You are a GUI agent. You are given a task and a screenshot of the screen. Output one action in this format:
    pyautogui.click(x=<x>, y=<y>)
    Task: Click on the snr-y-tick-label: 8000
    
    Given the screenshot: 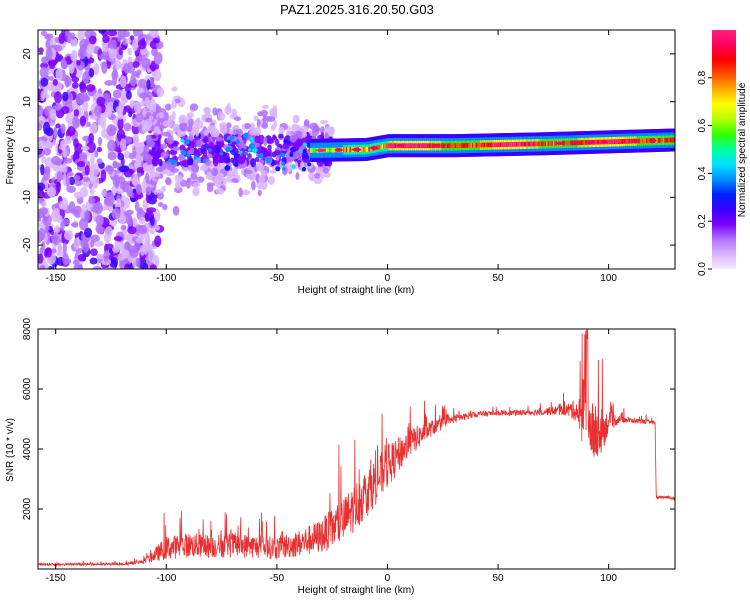 What is the action you would take?
    pyautogui.click(x=27, y=328)
    